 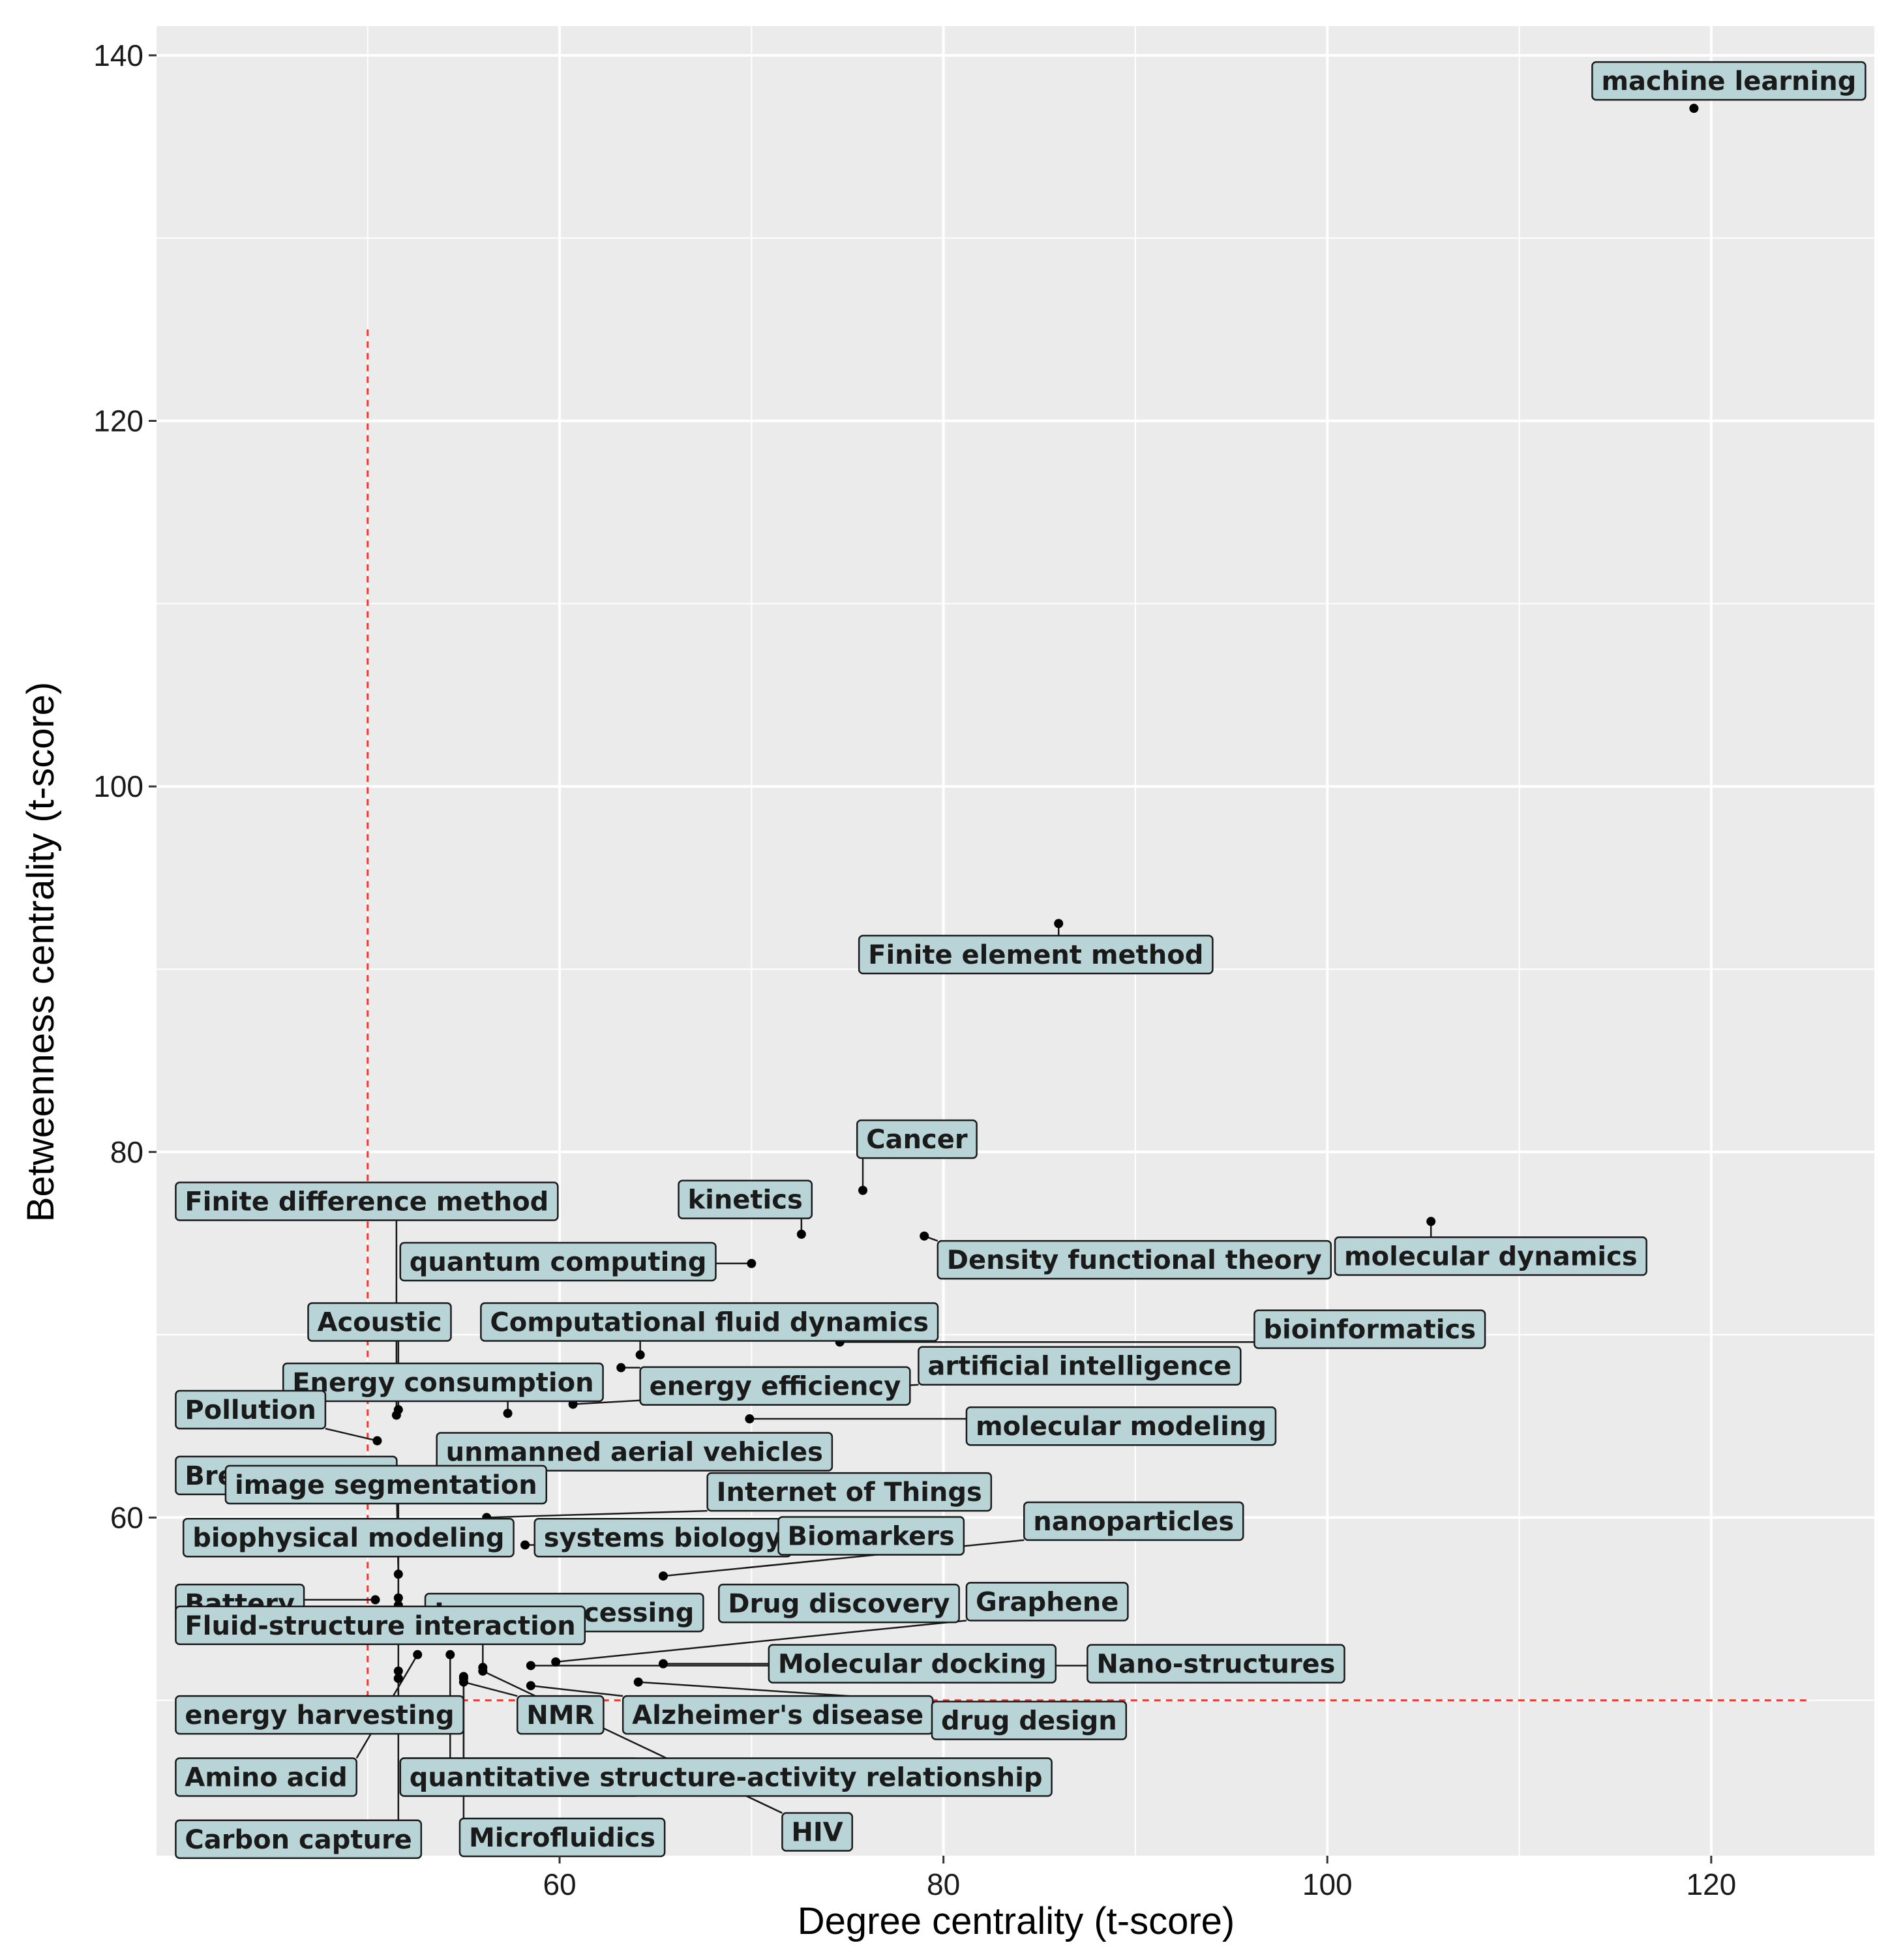 I want to click on point-label: quantum computing, so click(x=558, y=1261).